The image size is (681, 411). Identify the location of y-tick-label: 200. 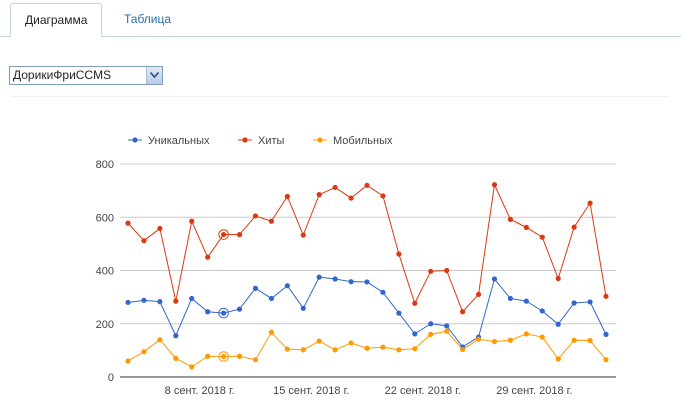
(105, 325).